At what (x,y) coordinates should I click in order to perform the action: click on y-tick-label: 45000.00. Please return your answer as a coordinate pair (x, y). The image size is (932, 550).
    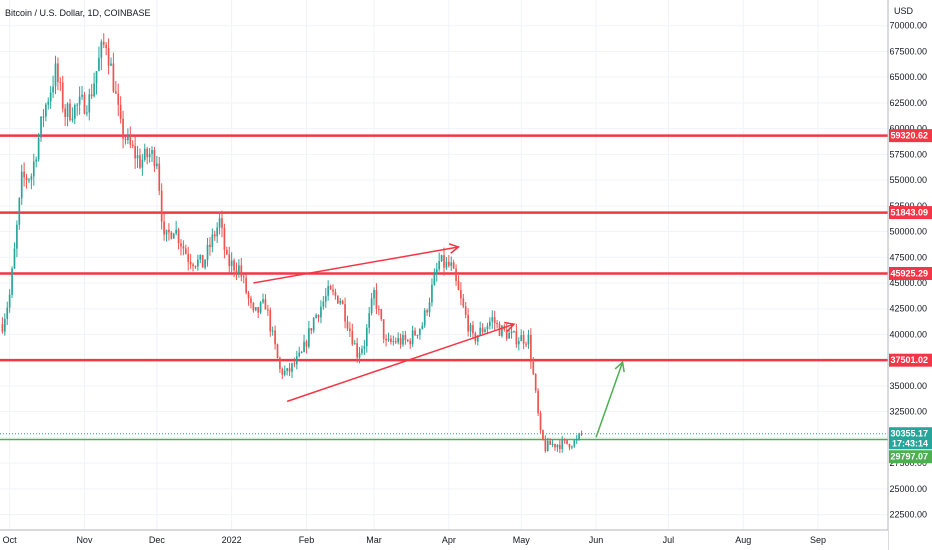
    Looking at the image, I should click on (908, 283).